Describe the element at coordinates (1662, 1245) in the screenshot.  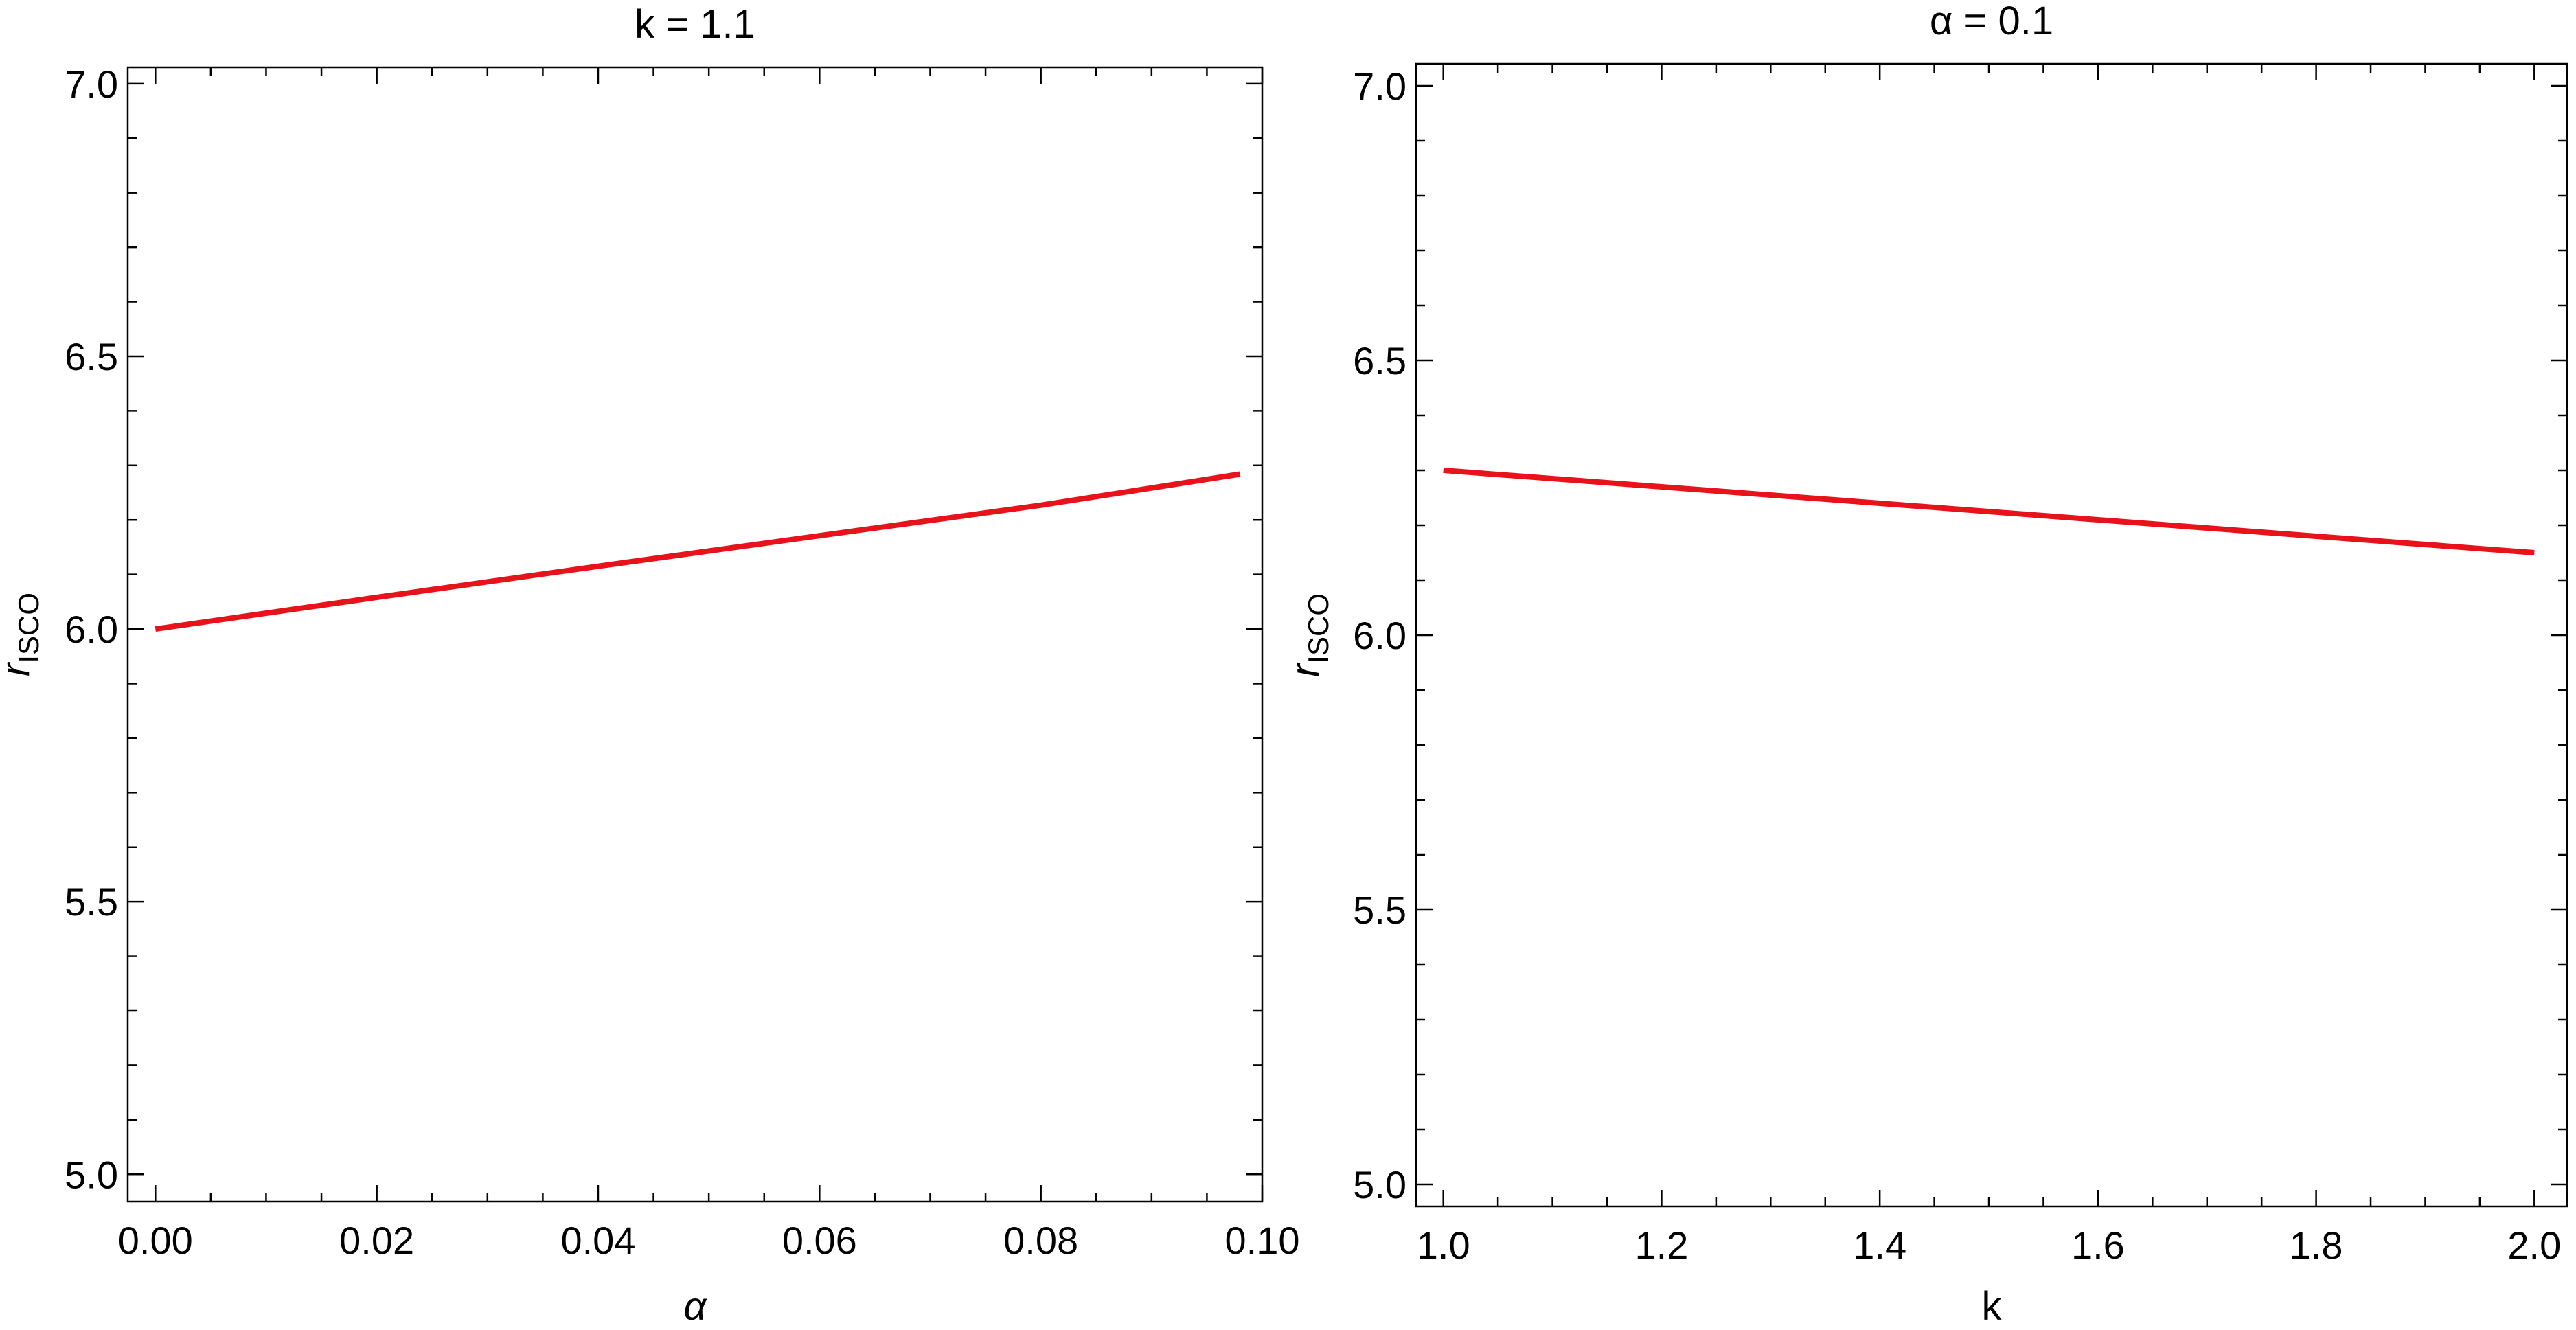
I see `x-tick-label: 1.2` at that location.